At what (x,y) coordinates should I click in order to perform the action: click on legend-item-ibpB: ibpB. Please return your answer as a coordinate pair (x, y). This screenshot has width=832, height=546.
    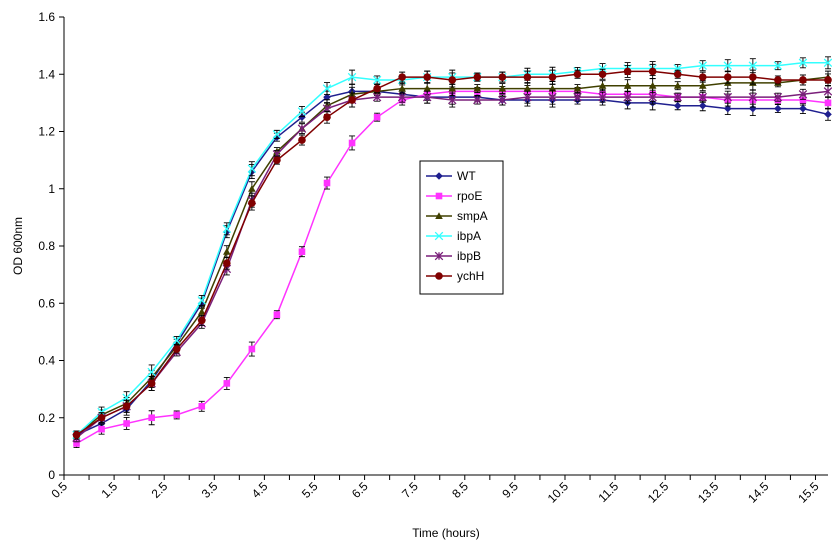
    Looking at the image, I should click on (453, 256).